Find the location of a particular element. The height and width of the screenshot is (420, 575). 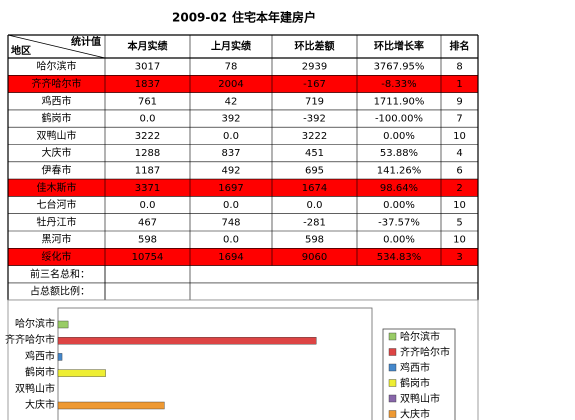

legend-box is located at coordinates (419, 374).